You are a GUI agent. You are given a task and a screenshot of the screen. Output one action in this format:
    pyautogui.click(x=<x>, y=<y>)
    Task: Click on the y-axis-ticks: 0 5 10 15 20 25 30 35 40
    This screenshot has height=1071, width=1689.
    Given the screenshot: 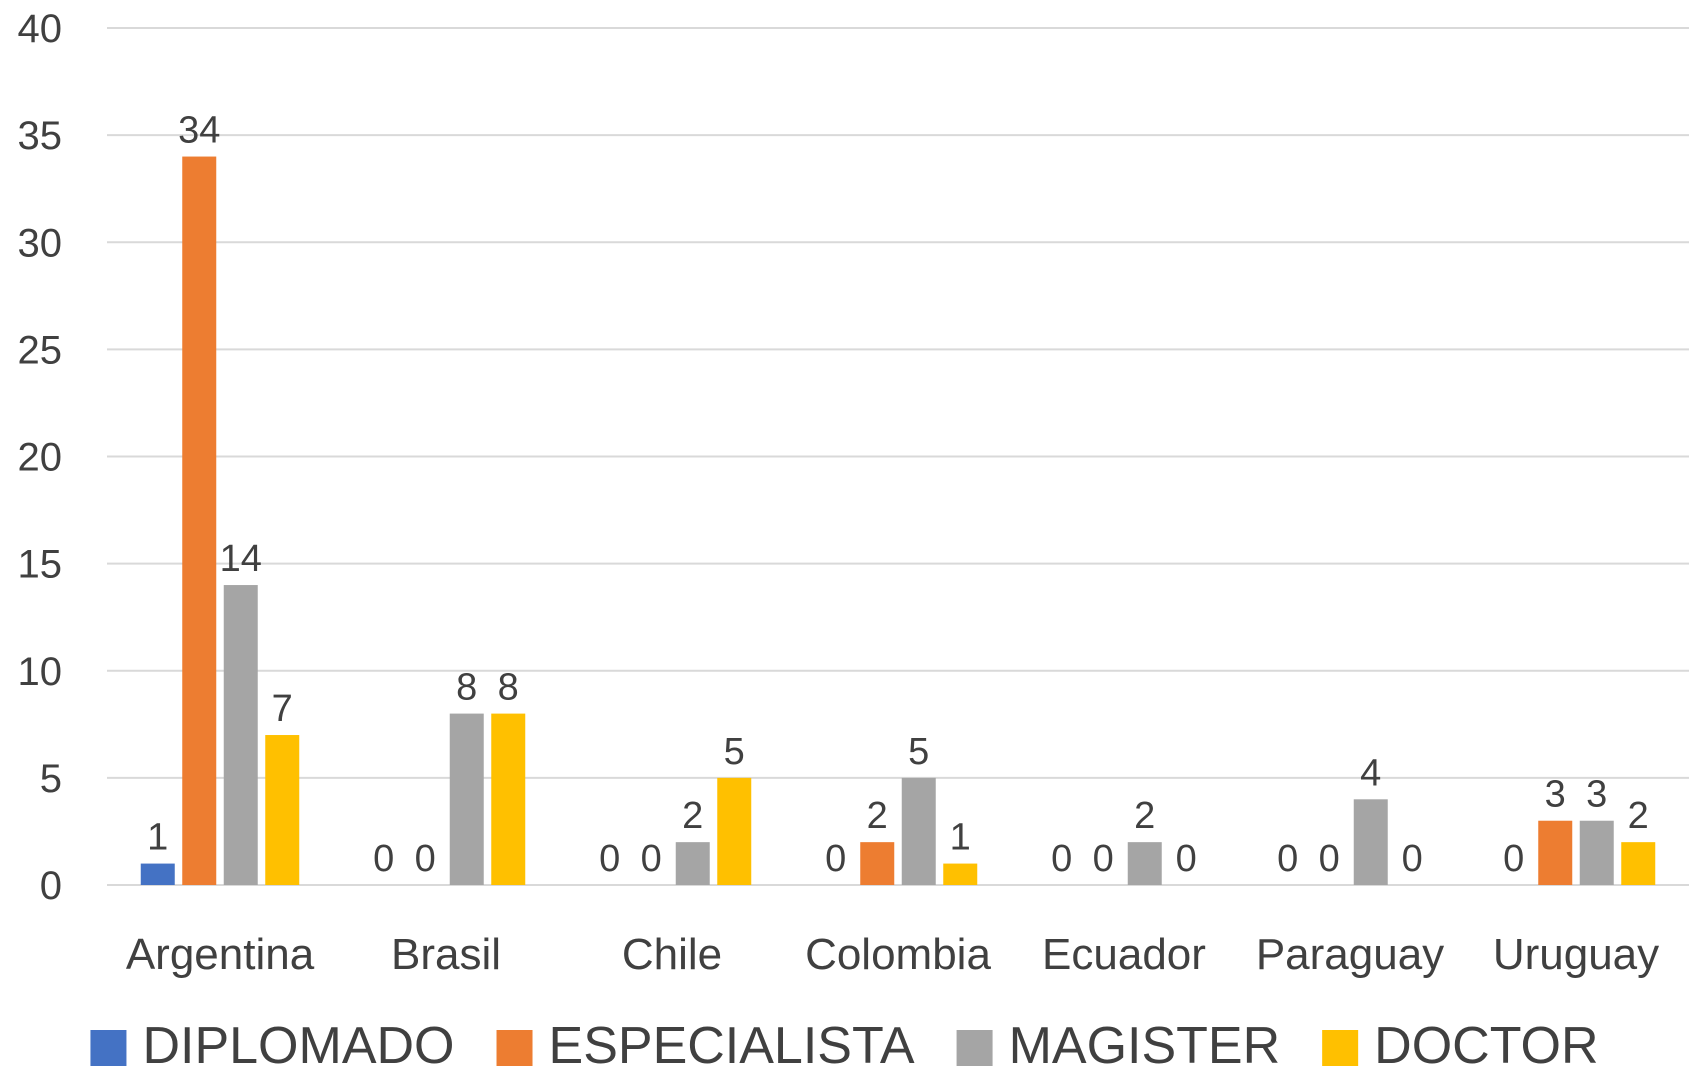 What is the action you would take?
    pyautogui.click(x=40, y=457)
    